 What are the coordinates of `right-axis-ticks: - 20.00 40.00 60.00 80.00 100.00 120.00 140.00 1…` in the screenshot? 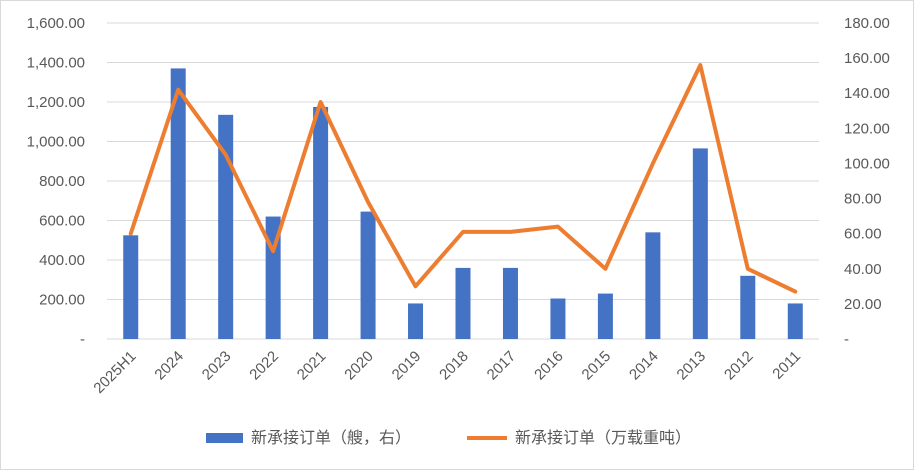 It's located at (867, 181).